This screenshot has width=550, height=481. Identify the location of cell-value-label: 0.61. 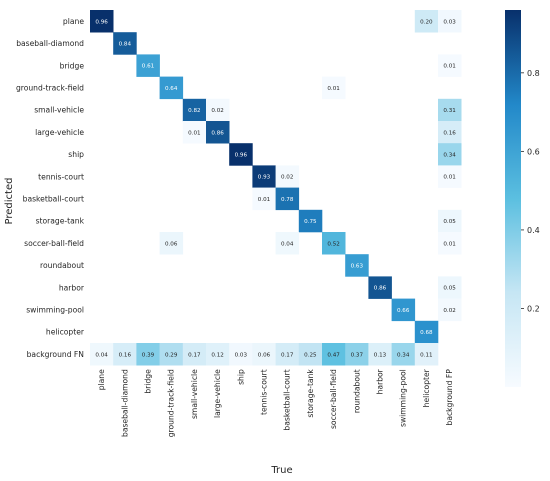
(148, 67).